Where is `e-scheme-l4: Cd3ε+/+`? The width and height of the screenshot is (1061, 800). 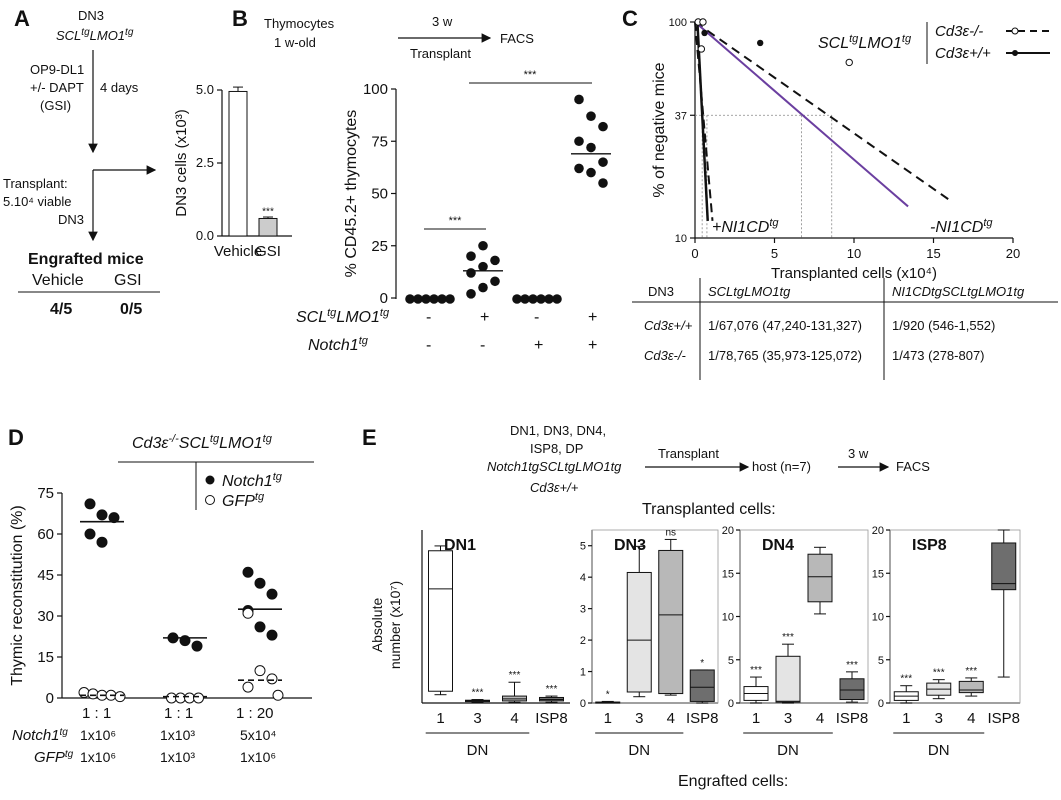
e-scheme-l4: Cd3ε+/+ is located at coordinates (554, 487).